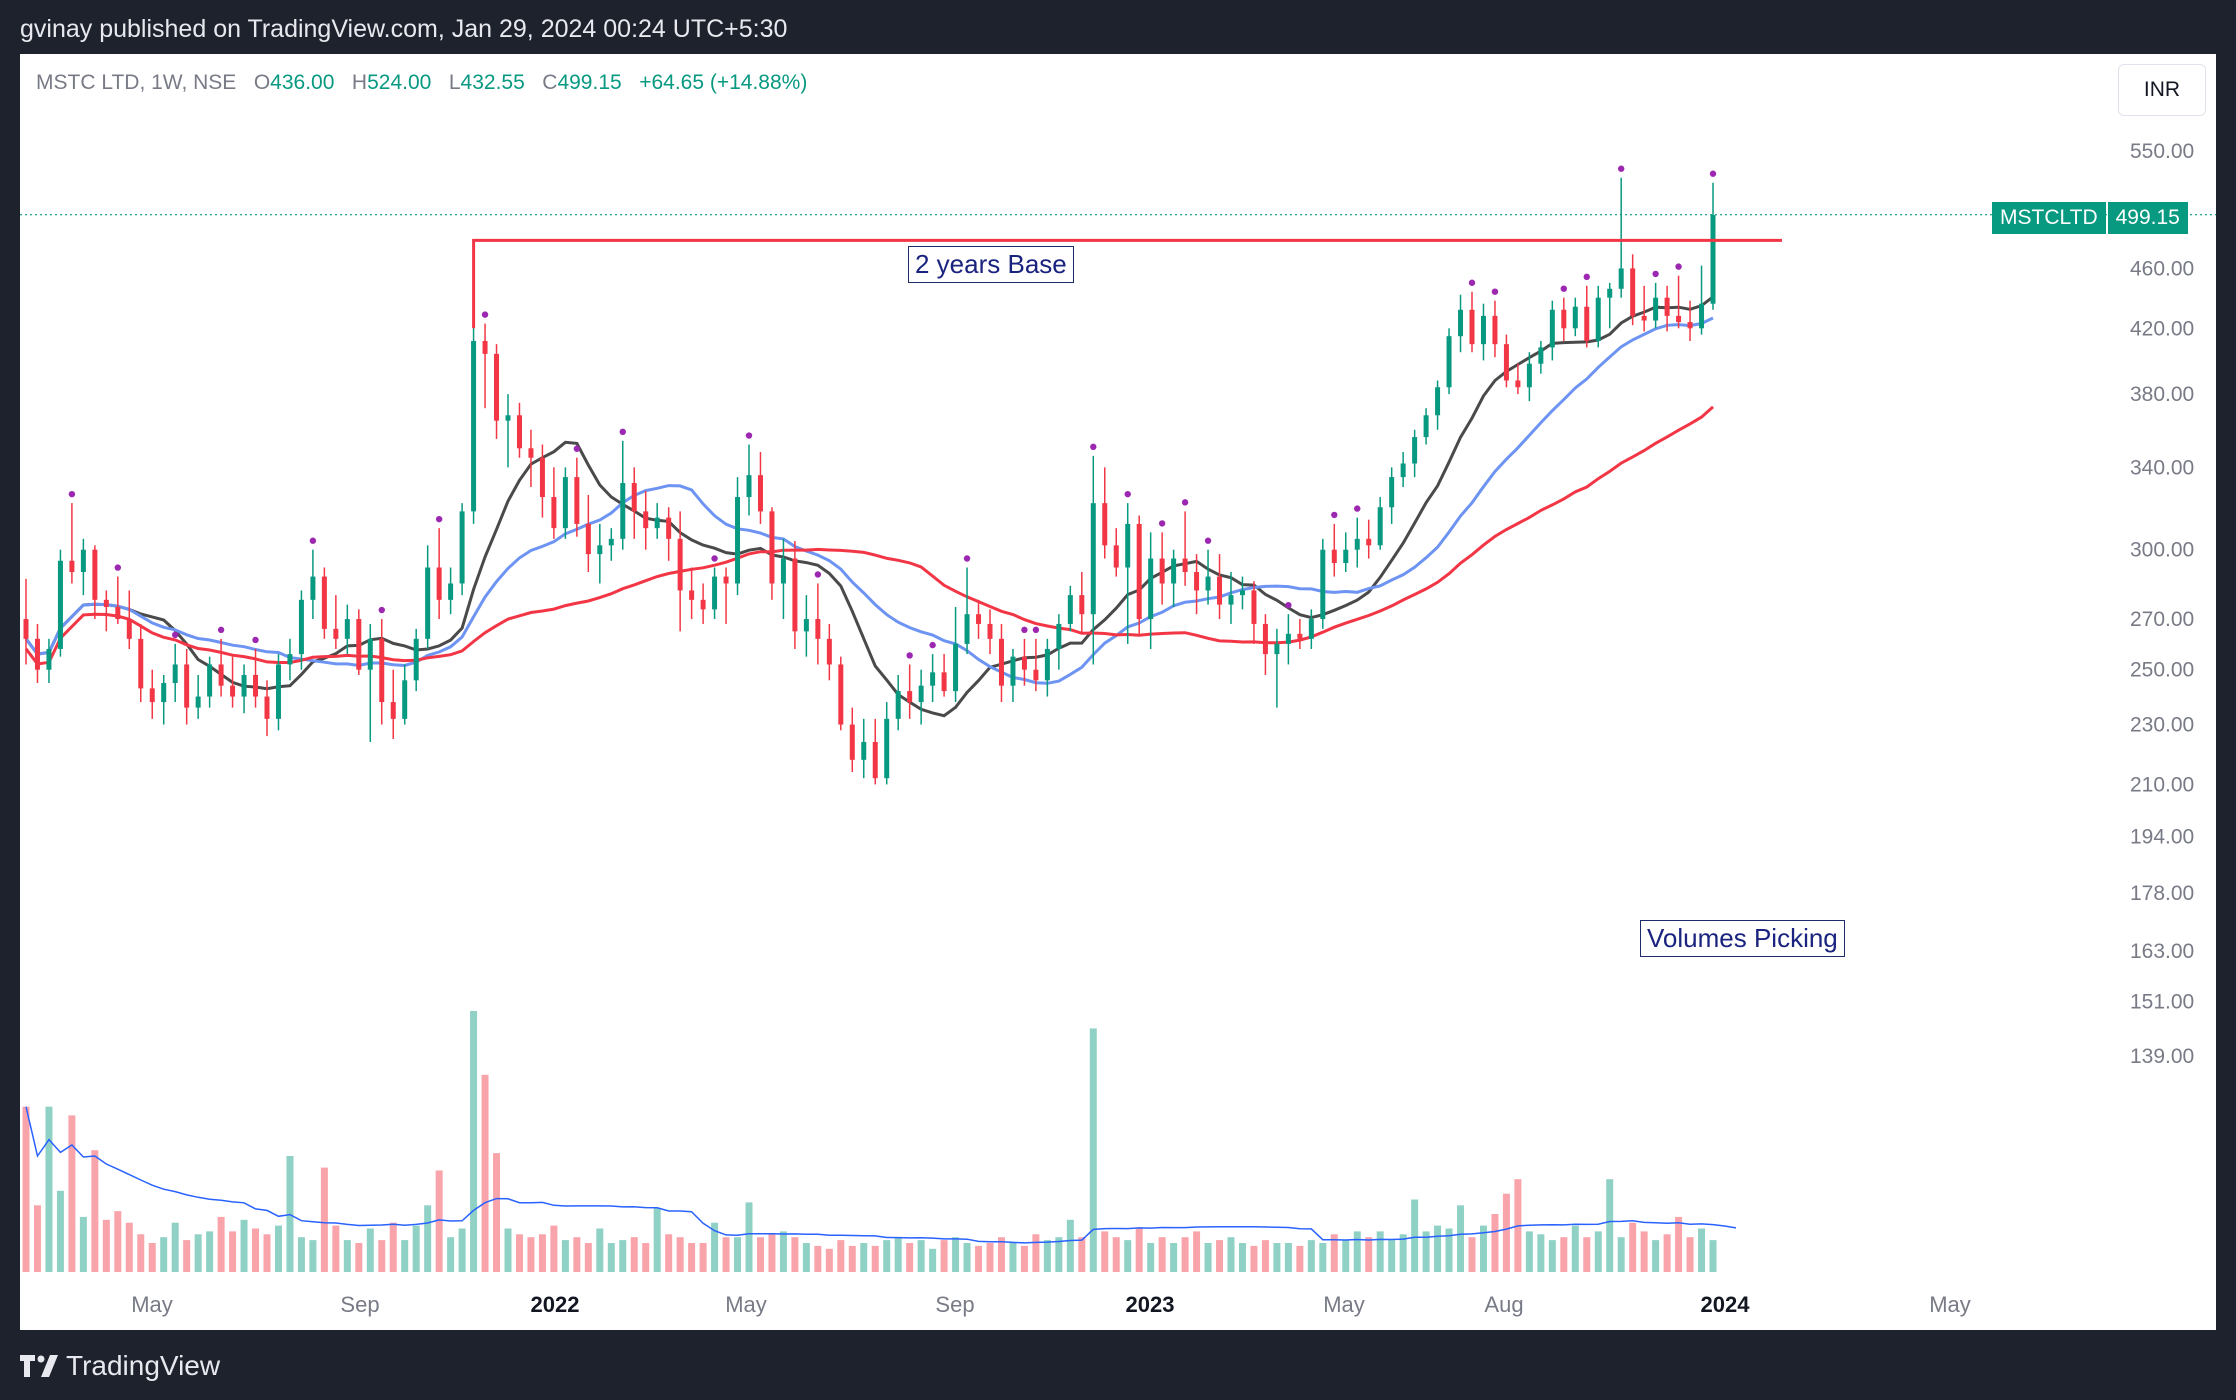 The width and height of the screenshot is (2236, 1400). I want to click on legend-symbol: MSTC LTD, 1W, NSE, so click(136, 82).